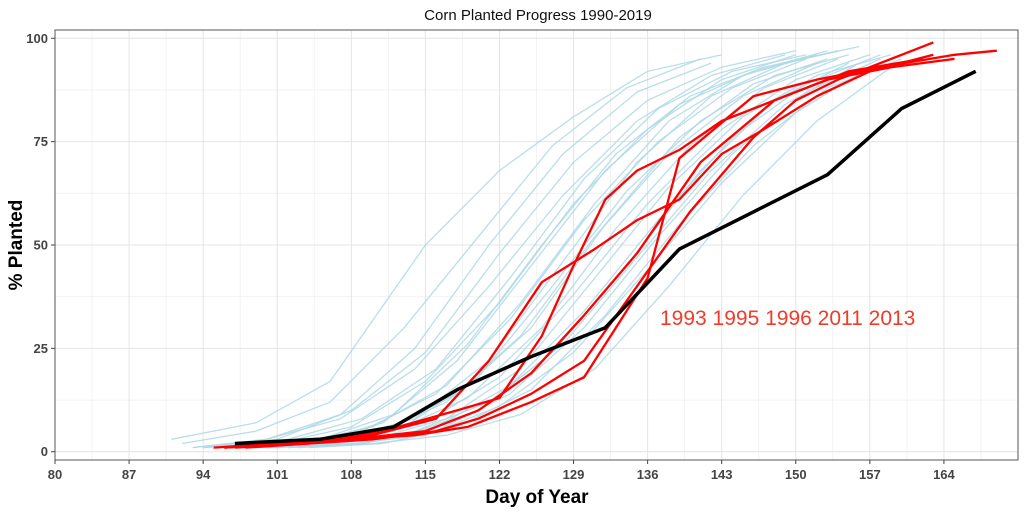  I want to click on x-tick-label: 122, so click(500, 474).